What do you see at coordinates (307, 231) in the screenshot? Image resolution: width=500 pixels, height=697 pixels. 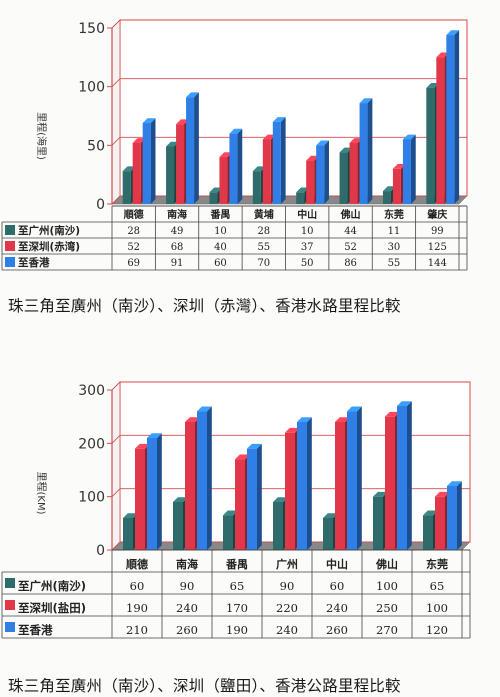 I see `data-label: 10` at bounding box center [307, 231].